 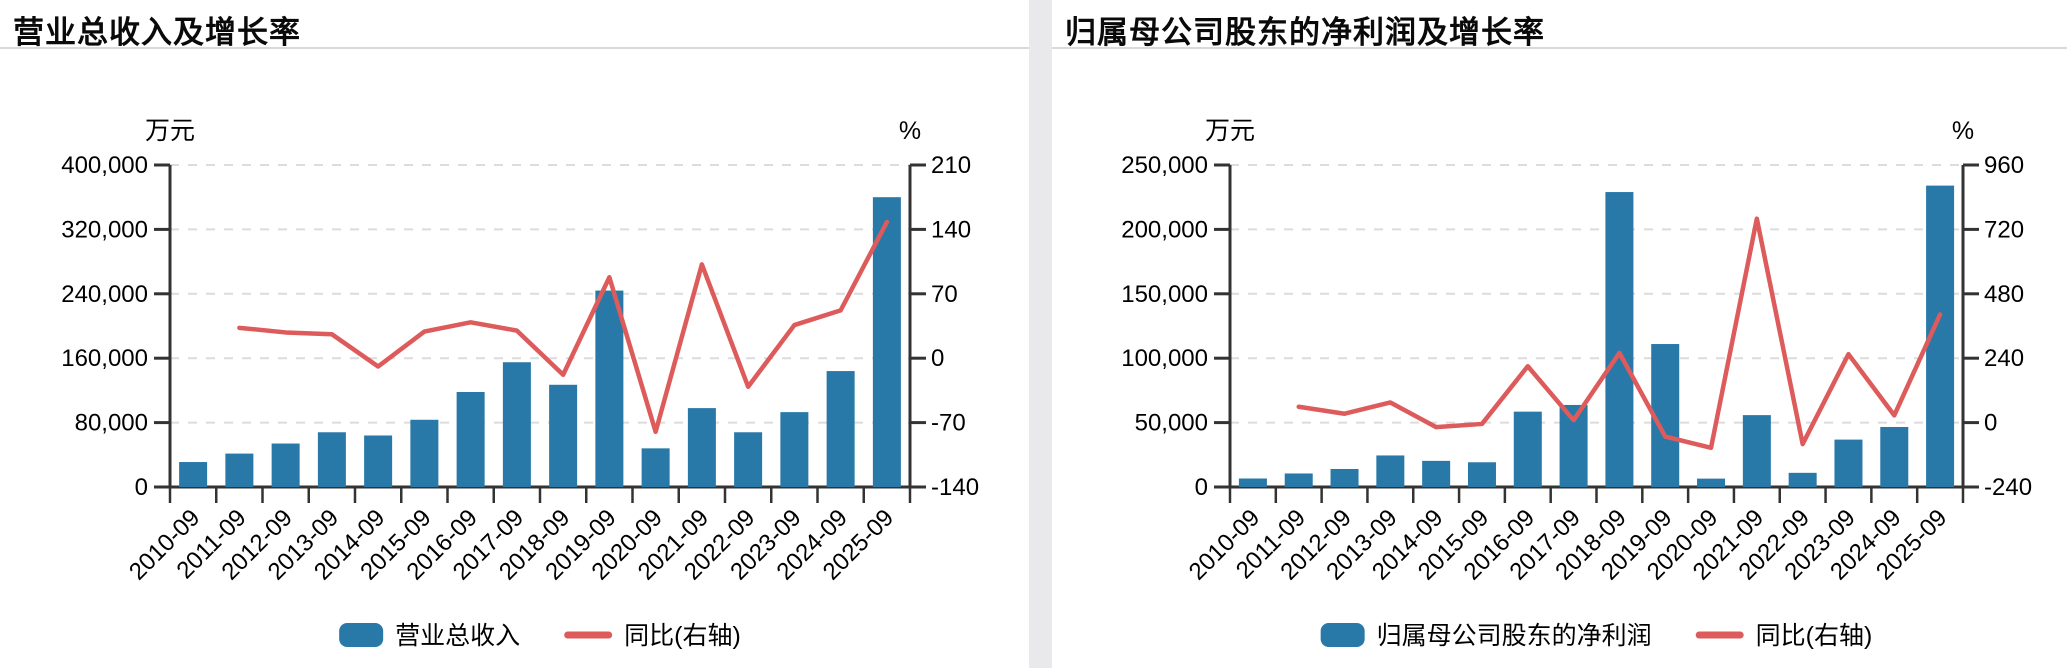 What do you see at coordinates (104, 358) in the screenshot?
I see `left-axis-tick-label: 160,000` at bounding box center [104, 358].